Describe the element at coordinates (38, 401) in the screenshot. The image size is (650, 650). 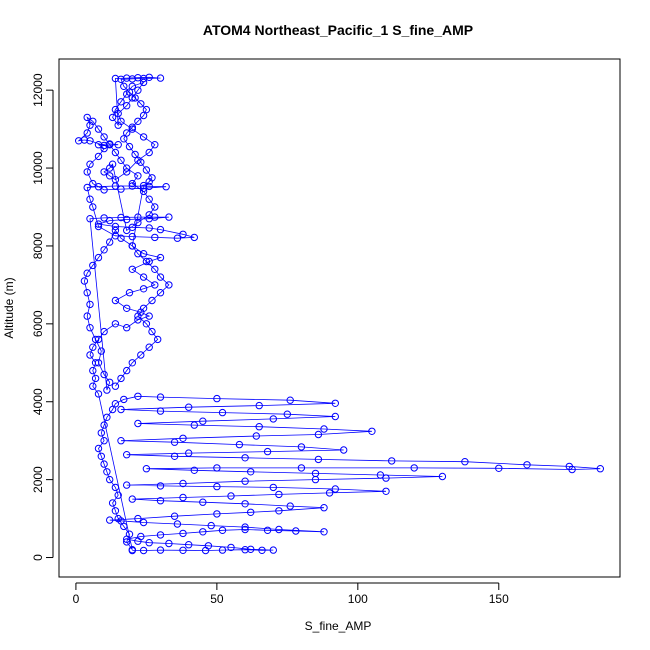
I see `y-tick-label: 4000` at that location.